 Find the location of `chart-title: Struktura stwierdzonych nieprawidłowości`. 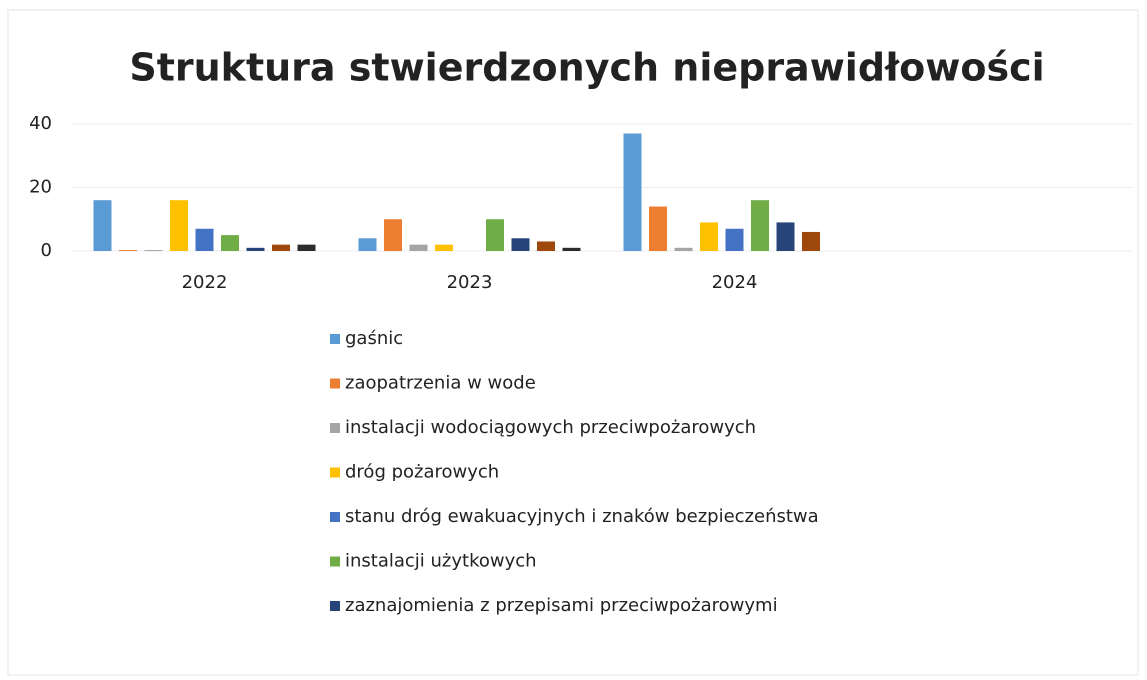

chart-title: Struktura stwierdzonych nieprawidłowości is located at coordinates (586, 68).